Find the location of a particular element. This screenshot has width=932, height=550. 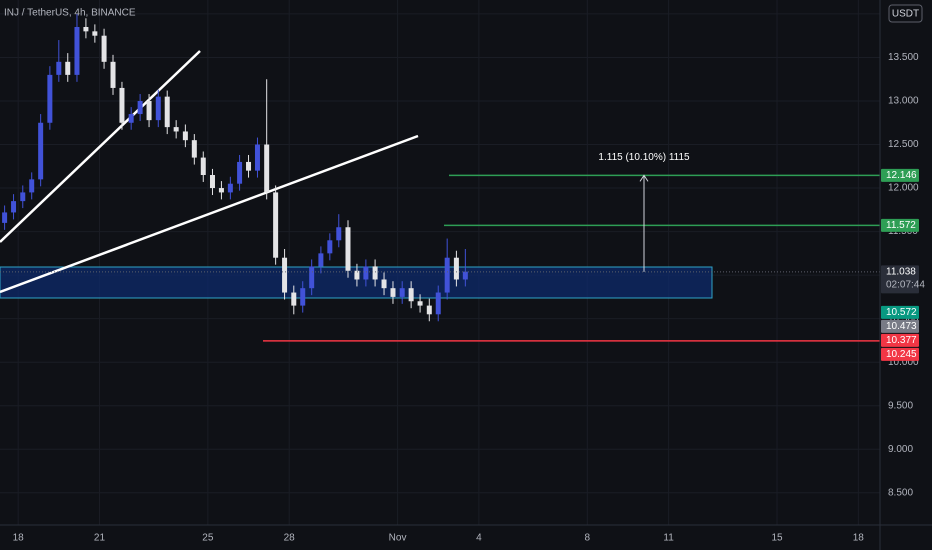

y-tick-label: 12.000 is located at coordinates (903, 188).